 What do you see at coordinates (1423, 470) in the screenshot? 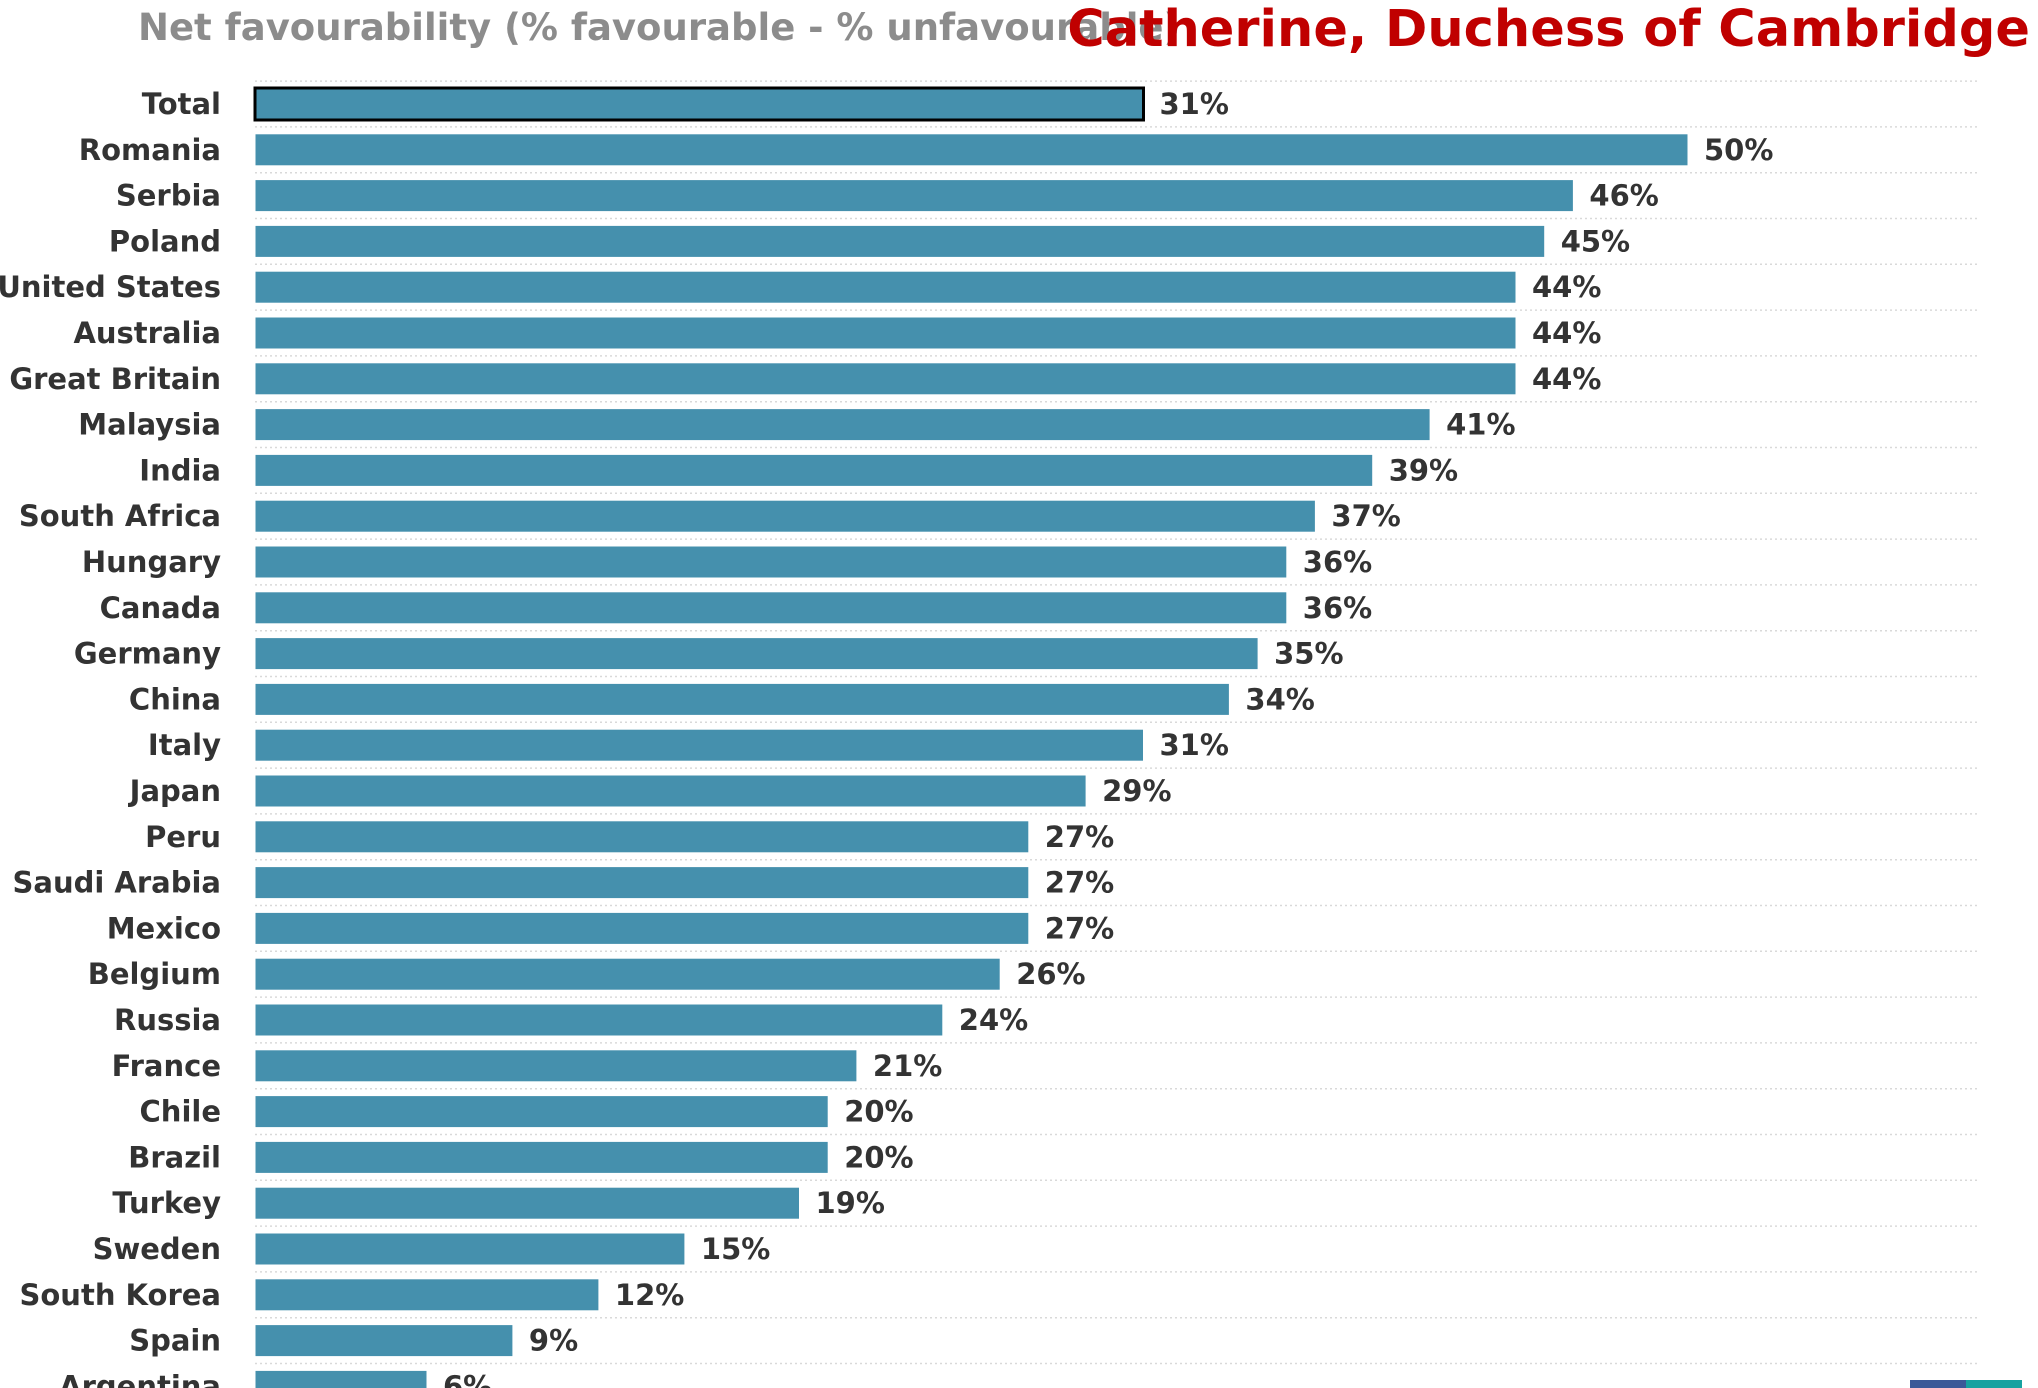
I see `data-label: 39%` at bounding box center [1423, 470].